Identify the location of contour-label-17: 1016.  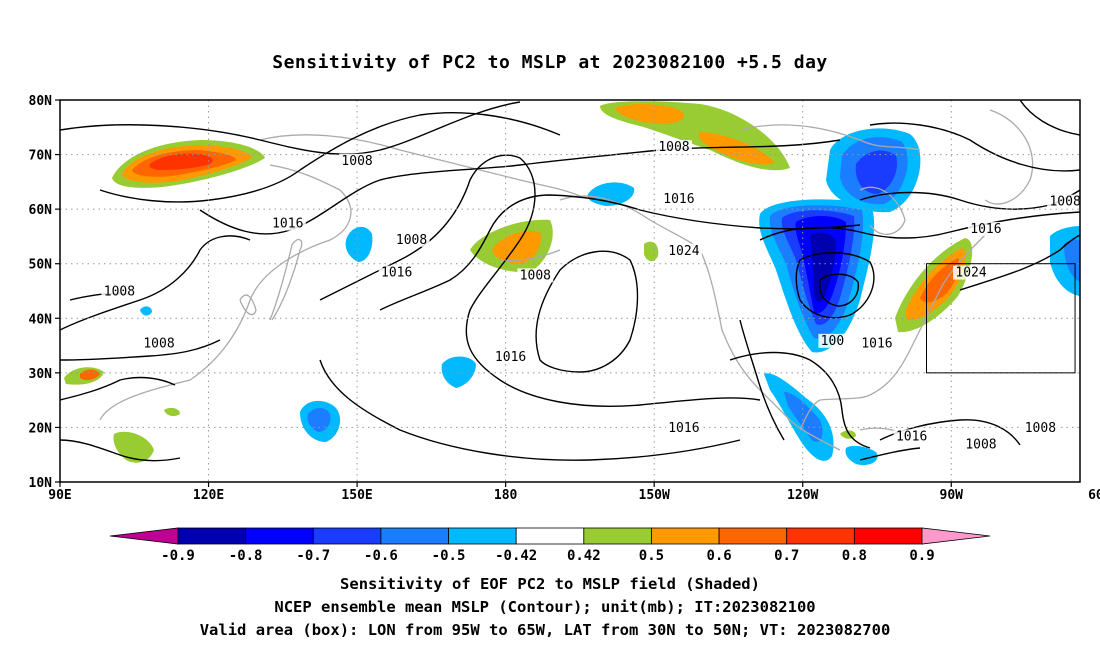
(683, 428).